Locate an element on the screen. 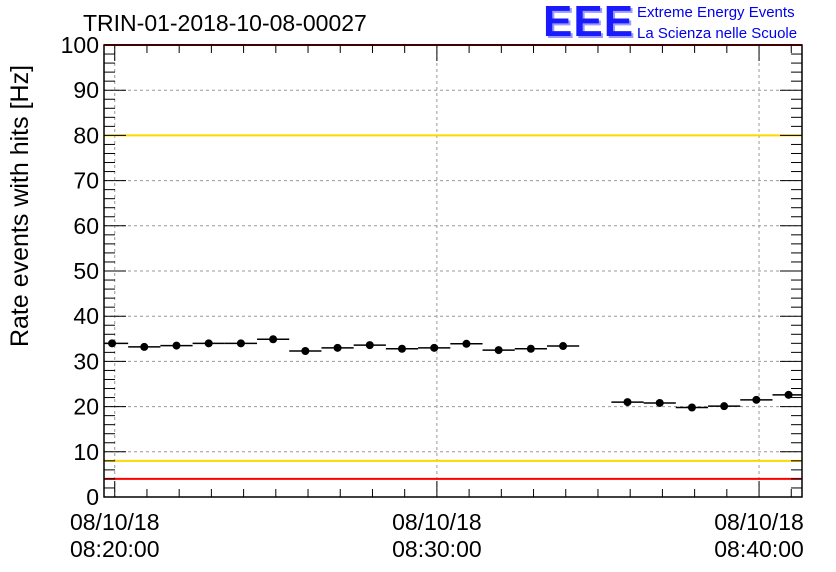 The width and height of the screenshot is (836, 572). logo-line-2: La Scienza nelle Scuole is located at coordinates (717, 33).